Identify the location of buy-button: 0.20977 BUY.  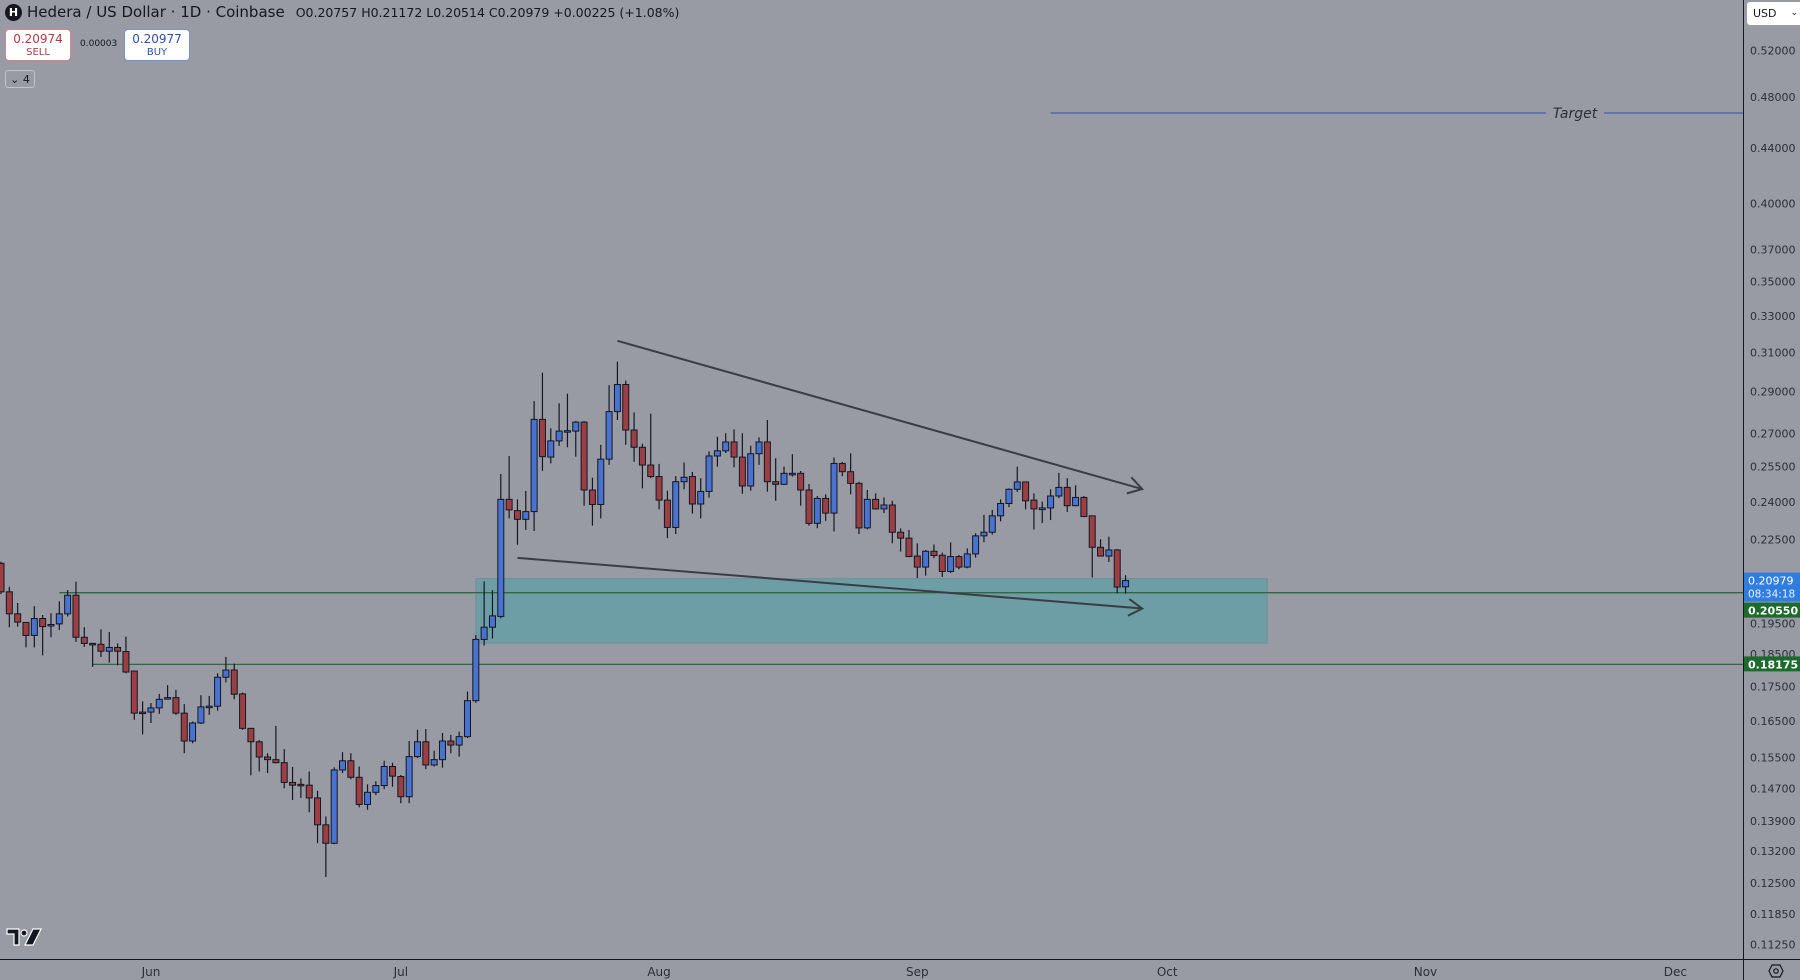
(157, 45).